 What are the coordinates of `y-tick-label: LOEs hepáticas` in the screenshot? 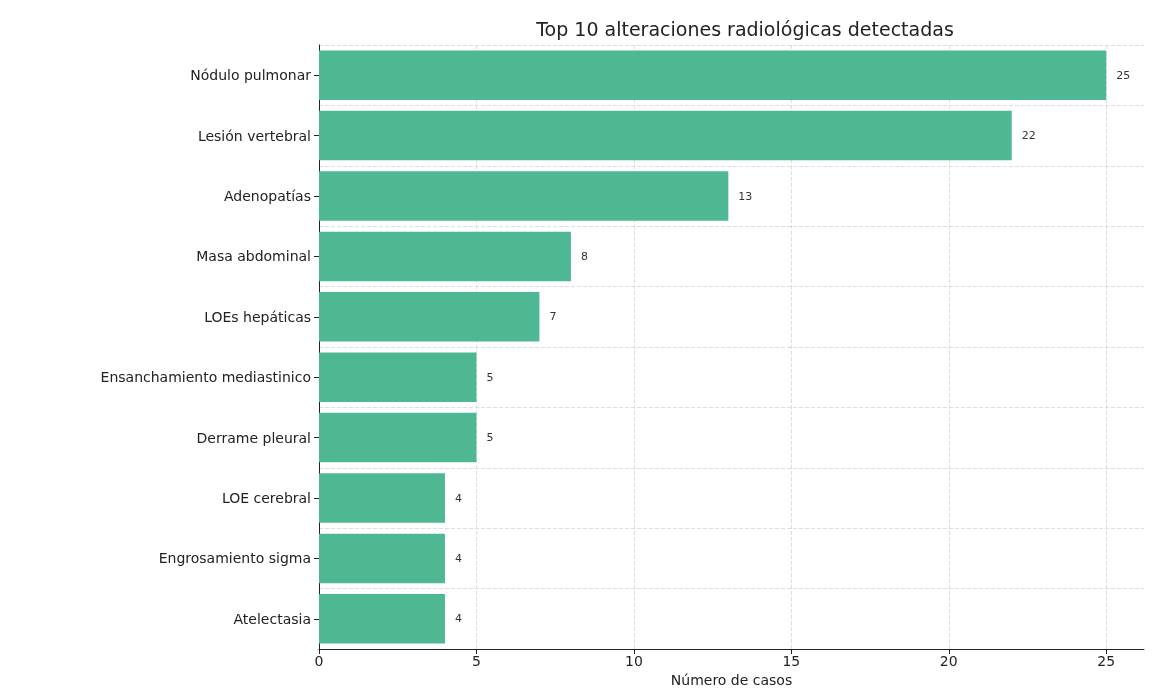 It's located at (257, 316).